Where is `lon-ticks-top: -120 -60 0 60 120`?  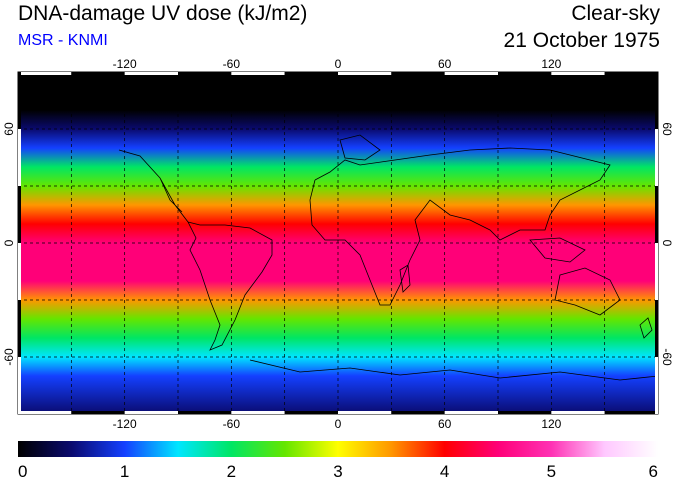 lon-ticks-top: -120 -60 0 60 120 is located at coordinates (337, 64).